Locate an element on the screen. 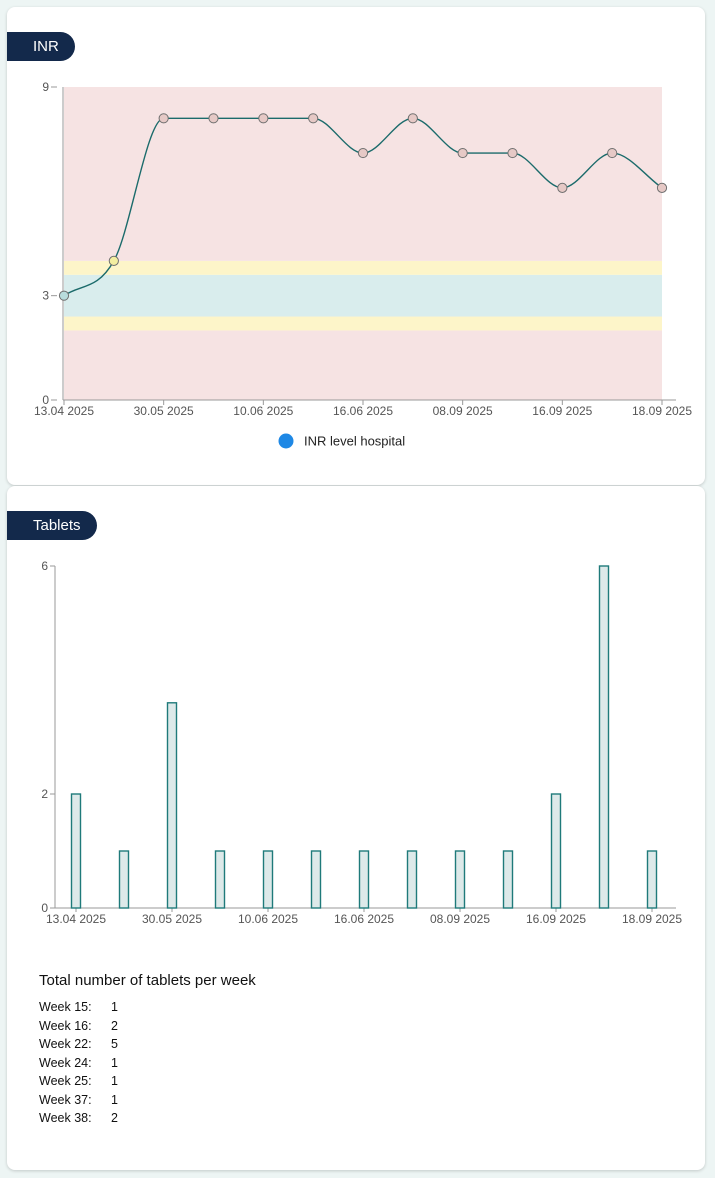 The image size is (715, 1178). y-tick-label: 2 is located at coordinates (44, 794).